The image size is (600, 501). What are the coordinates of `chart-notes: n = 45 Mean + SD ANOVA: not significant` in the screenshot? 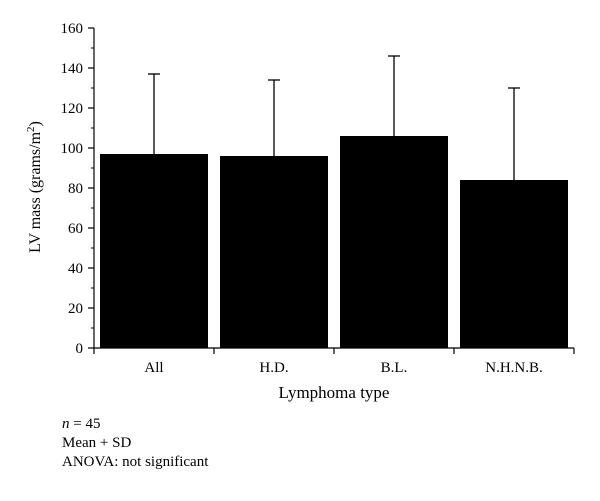 It's located at (135, 443).